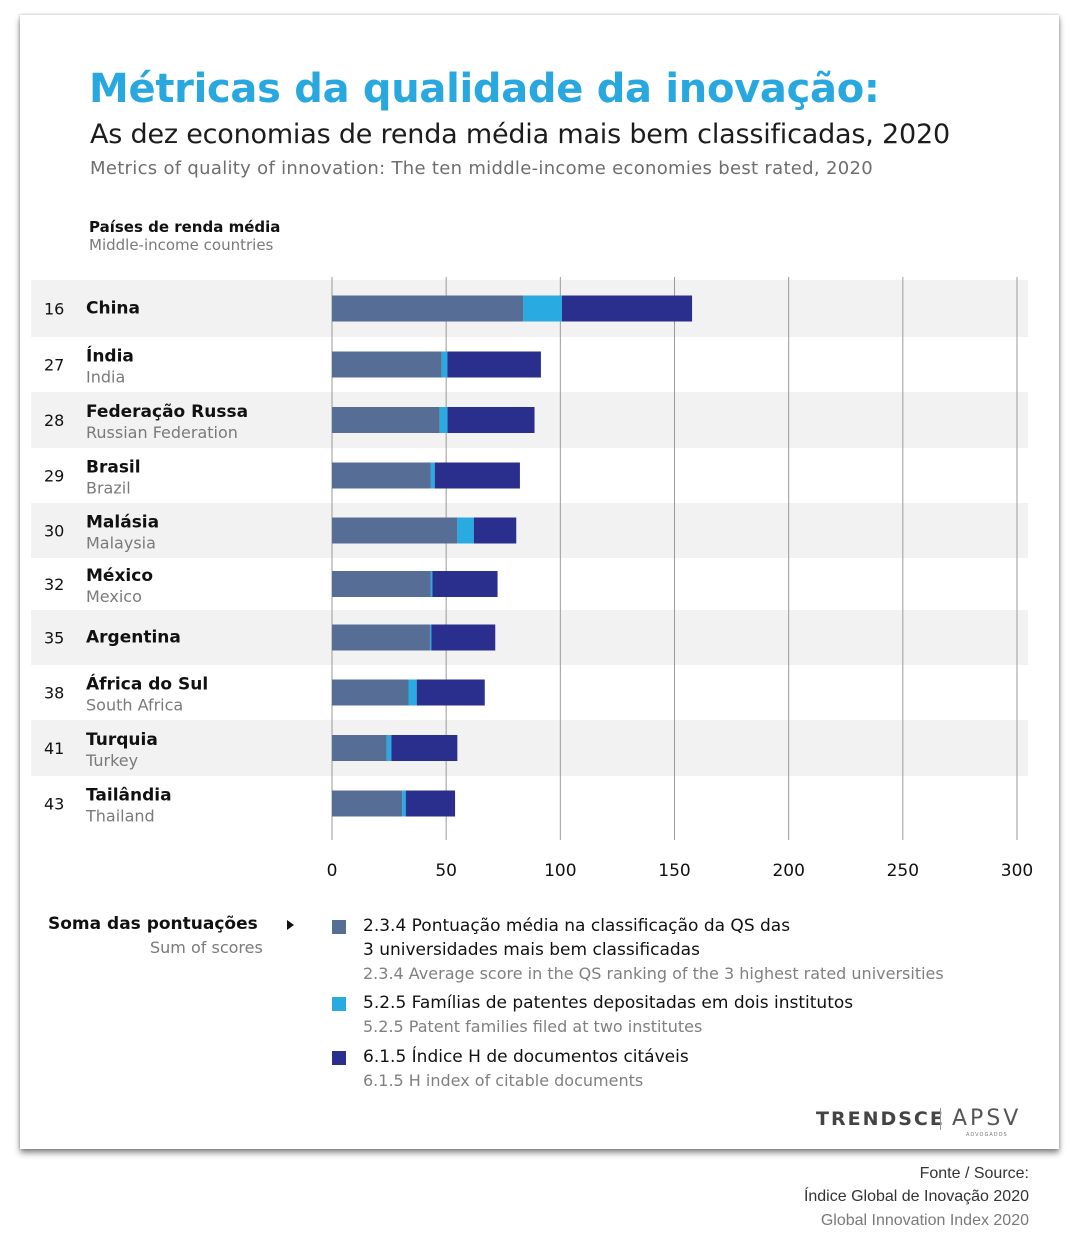  Describe the element at coordinates (54, 584) in the screenshot. I see `rank-label: 32` at that location.